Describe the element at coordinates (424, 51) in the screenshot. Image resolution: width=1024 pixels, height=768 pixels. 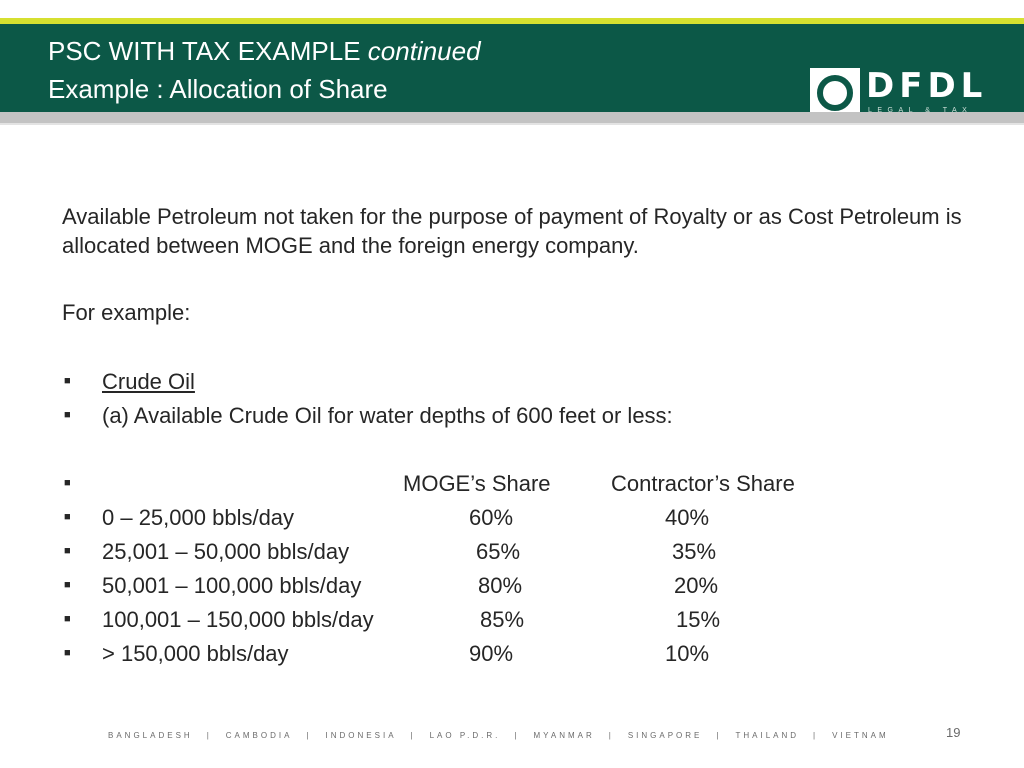
I see `title-continued: continued` at that location.